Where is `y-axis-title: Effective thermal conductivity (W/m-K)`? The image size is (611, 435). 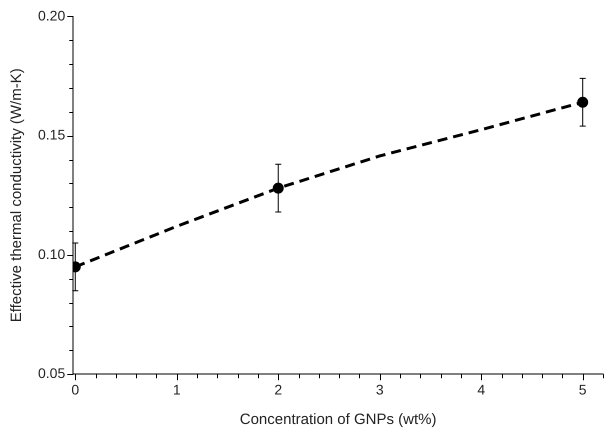
y-axis-title: Effective thermal conductivity (W/m-K) is located at coordinates (17, 195).